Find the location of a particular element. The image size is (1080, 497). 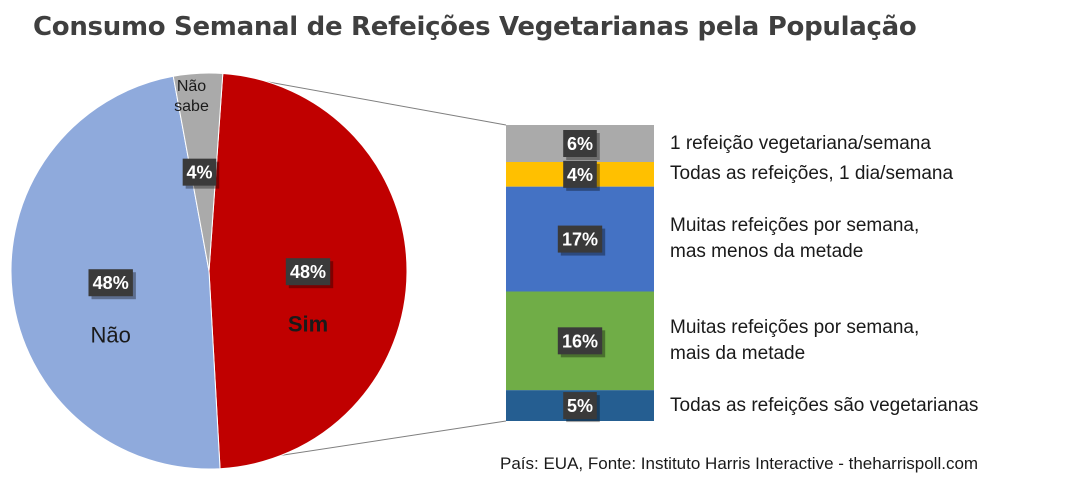

pie-value-não: 48% is located at coordinates (112, 284).